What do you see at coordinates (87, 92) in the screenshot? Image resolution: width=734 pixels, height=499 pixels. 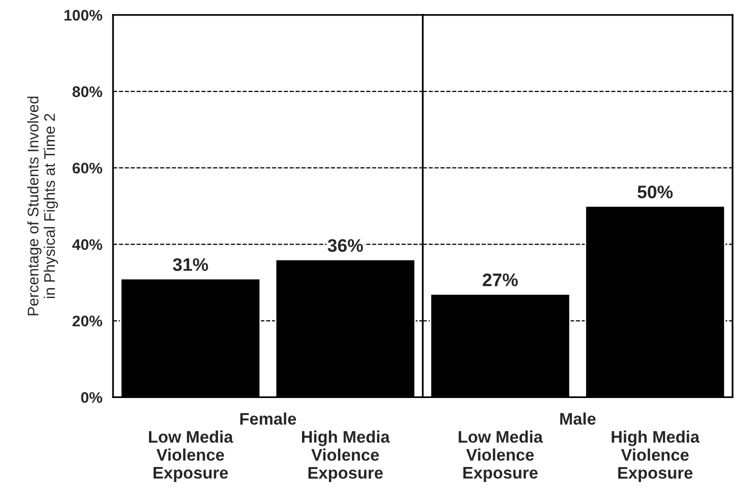 I see `y-tick-label: 80%` at bounding box center [87, 92].